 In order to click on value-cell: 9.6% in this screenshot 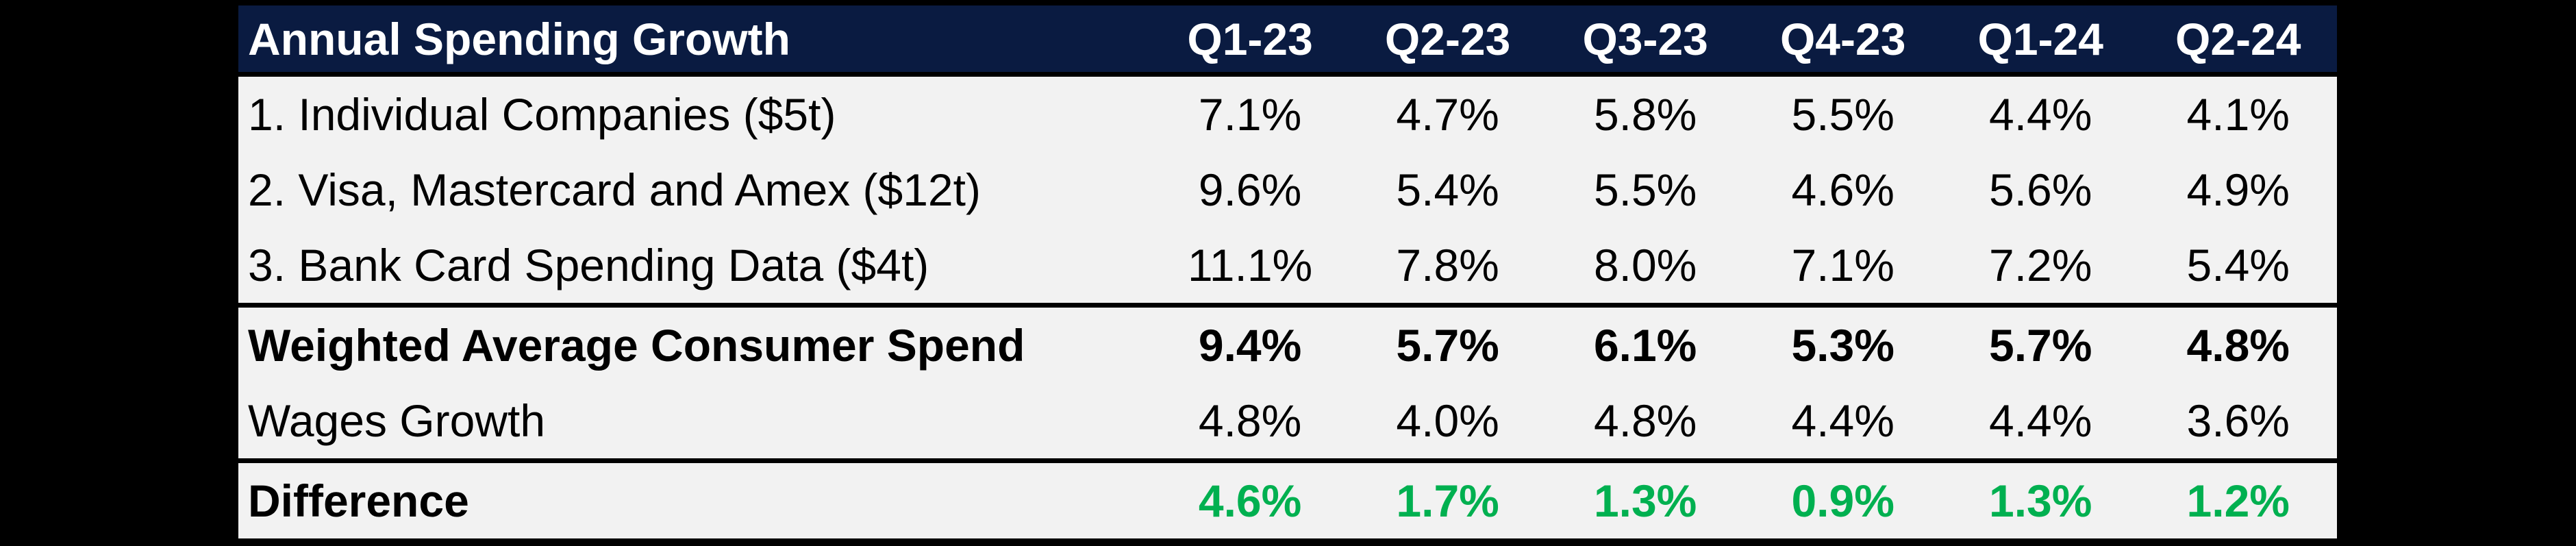, I will do `click(1250, 189)`.